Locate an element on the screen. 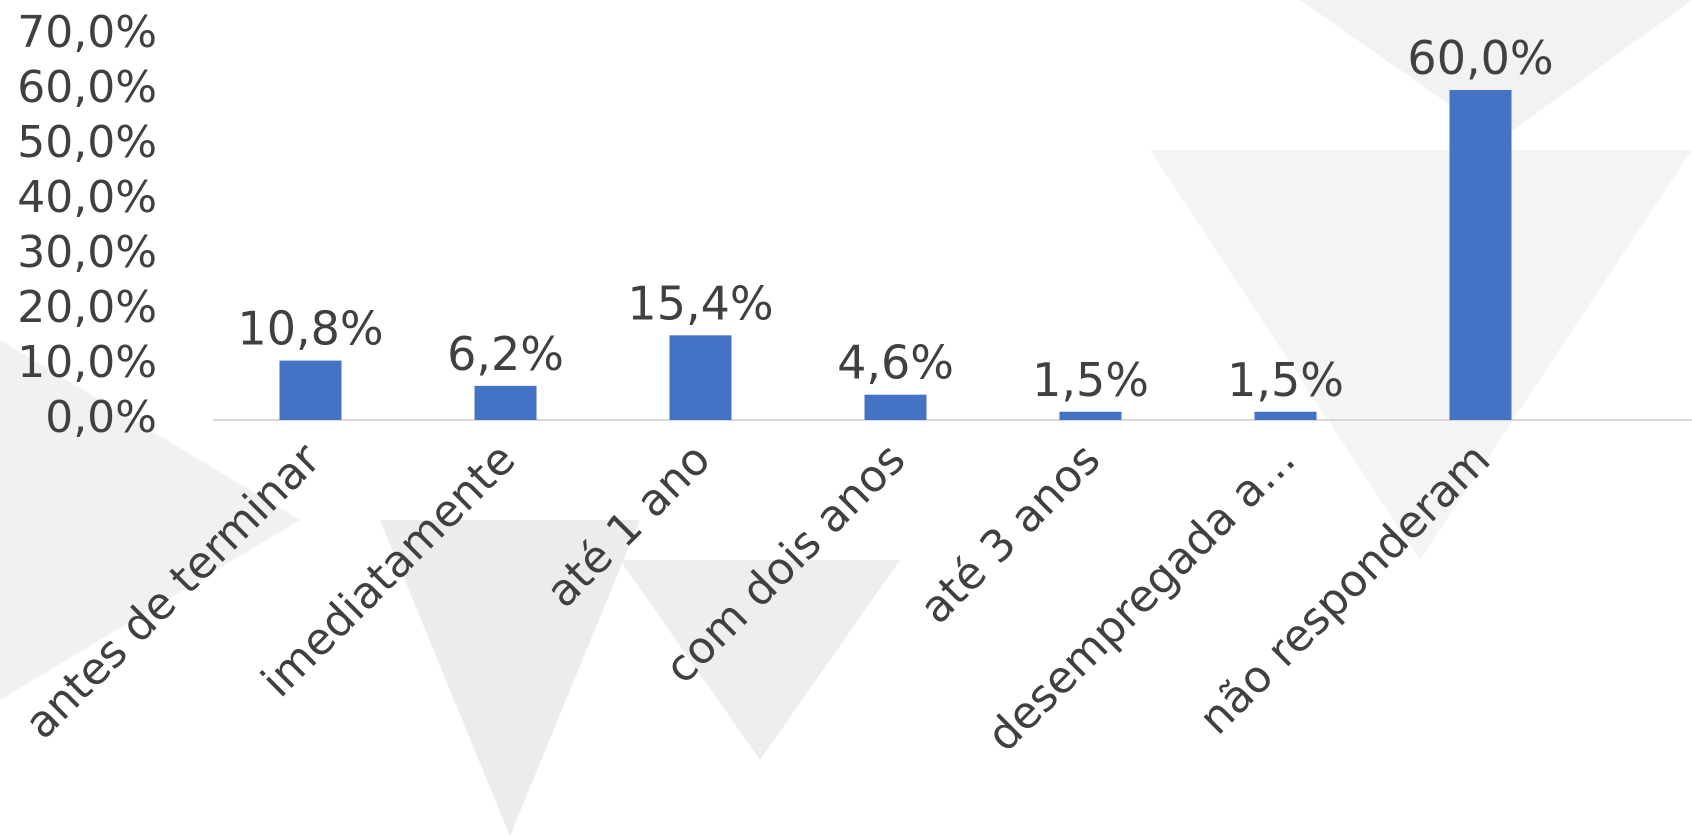 The width and height of the screenshot is (1692, 836). y-tick-label: 60,0% is located at coordinates (87, 87).